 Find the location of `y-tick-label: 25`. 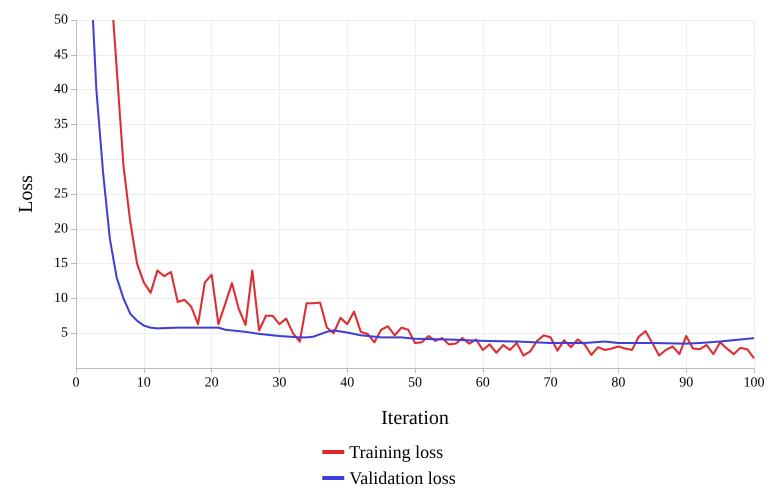

y-tick-label: 25 is located at coordinates (61, 194).